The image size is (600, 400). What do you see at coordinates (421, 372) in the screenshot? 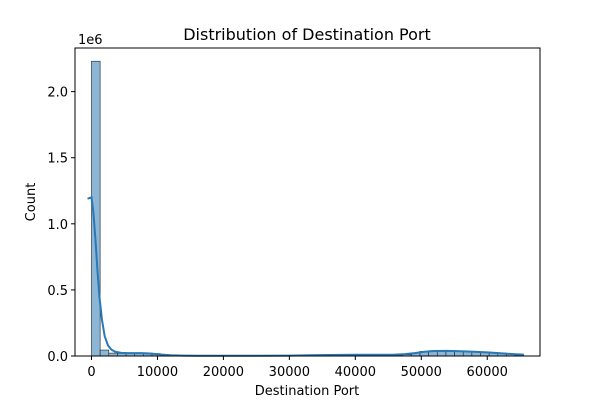
I see `x-tick-label: 50000` at bounding box center [421, 372].